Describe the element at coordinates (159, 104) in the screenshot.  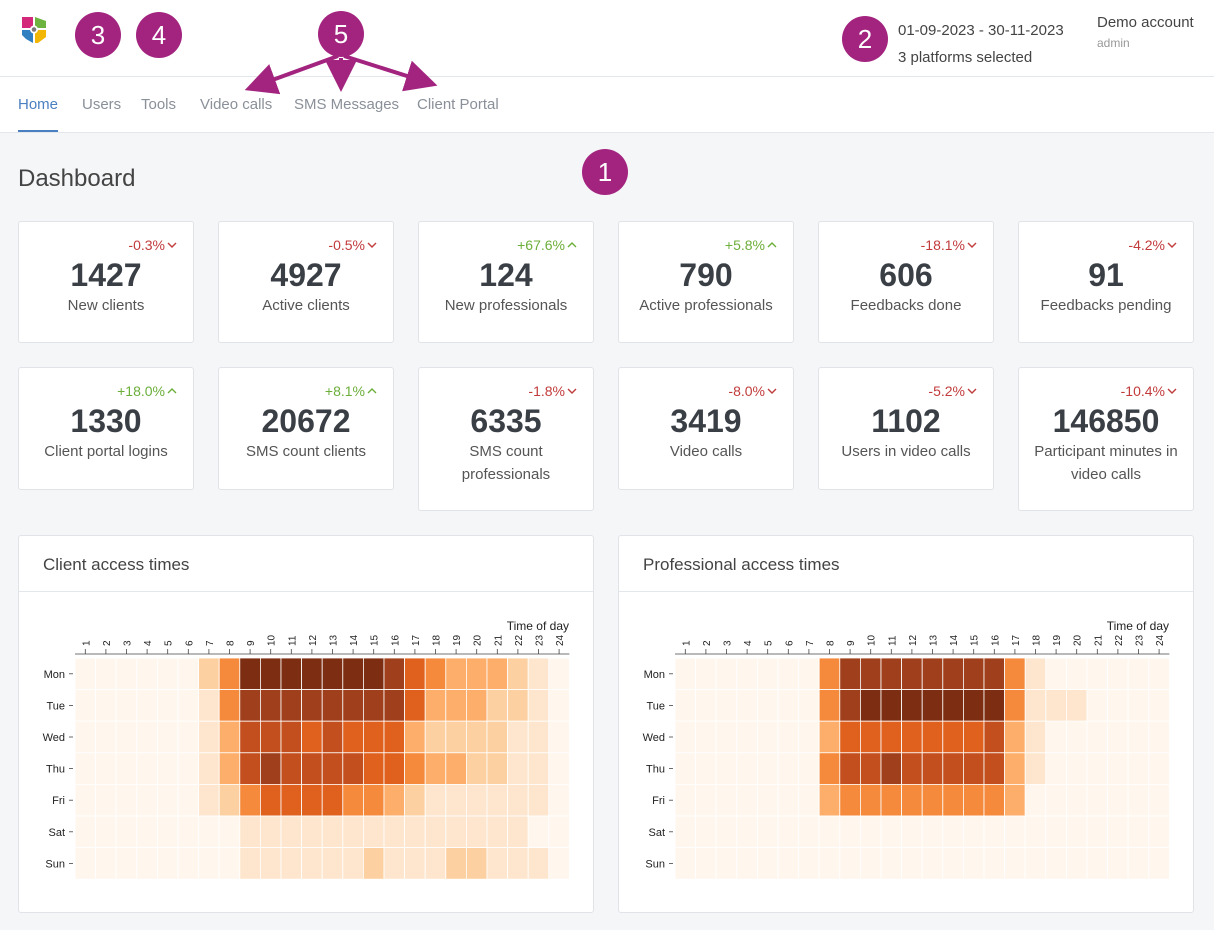
I see `nav-tools: Tools` at that location.